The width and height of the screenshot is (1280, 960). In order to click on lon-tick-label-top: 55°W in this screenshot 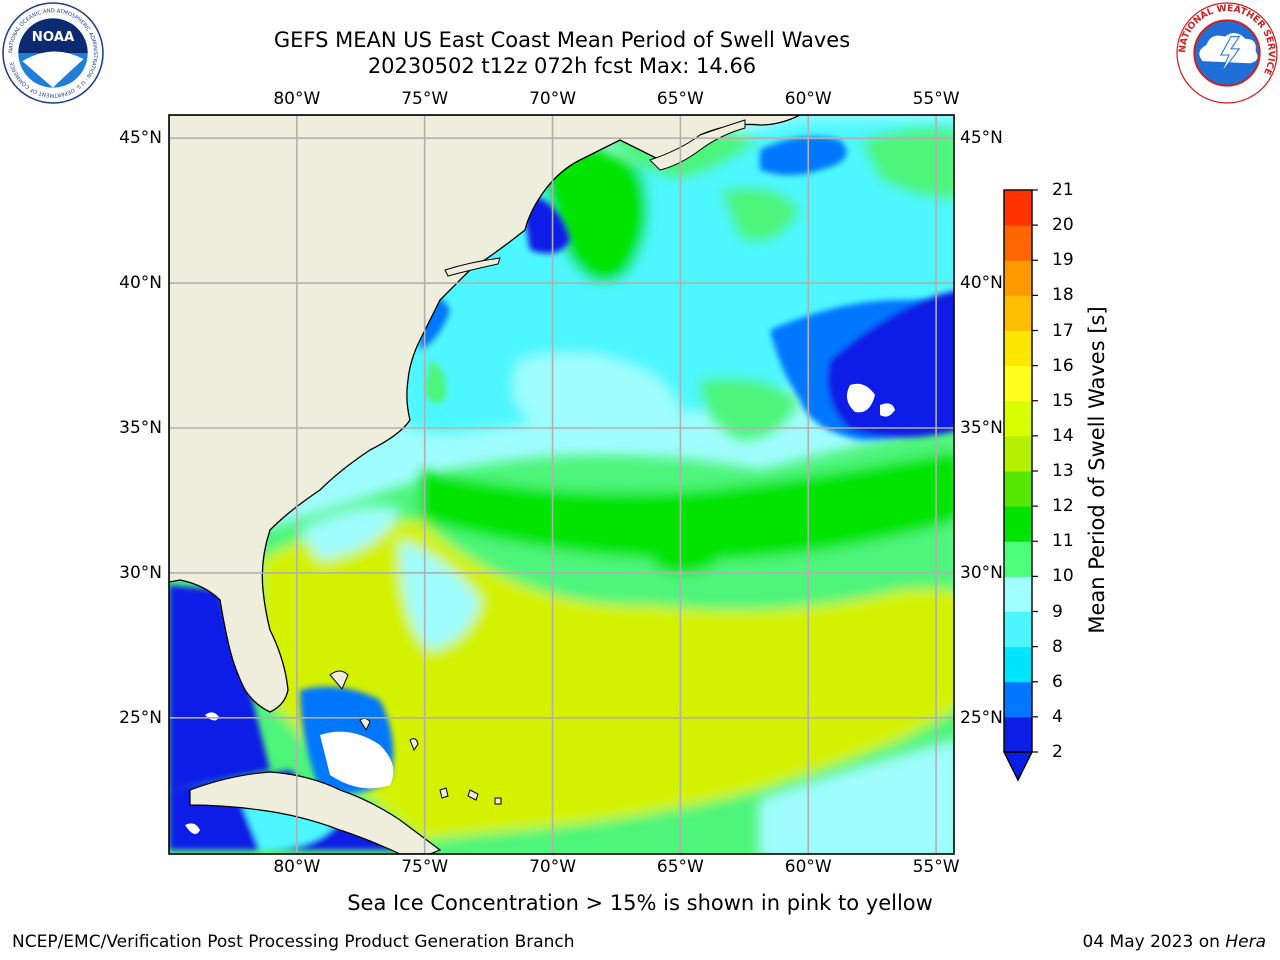, I will do `click(936, 99)`.